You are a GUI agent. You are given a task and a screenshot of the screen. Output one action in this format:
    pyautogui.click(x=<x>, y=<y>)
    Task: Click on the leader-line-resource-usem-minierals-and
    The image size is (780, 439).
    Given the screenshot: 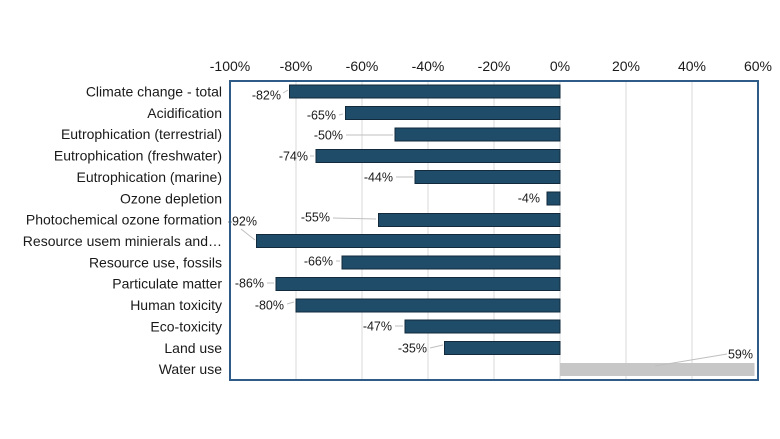 What is the action you would take?
    pyautogui.click(x=248, y=234)
    